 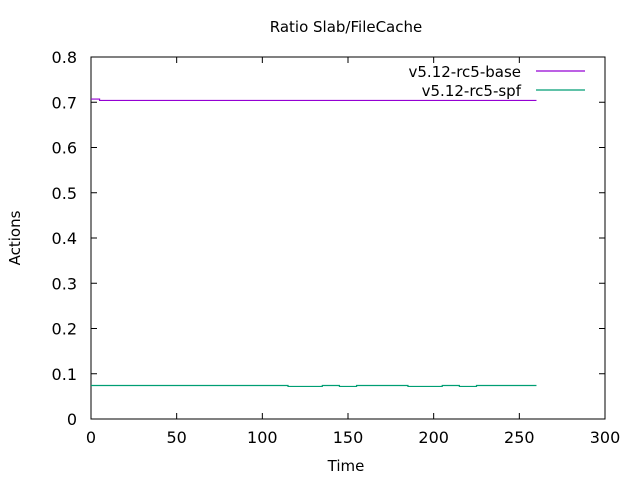 What do you see at coordinates (472, 91) in the screenshot?
I see `legend-label-2: v5.12-rc5-spf` at bounding box center [472, 91].